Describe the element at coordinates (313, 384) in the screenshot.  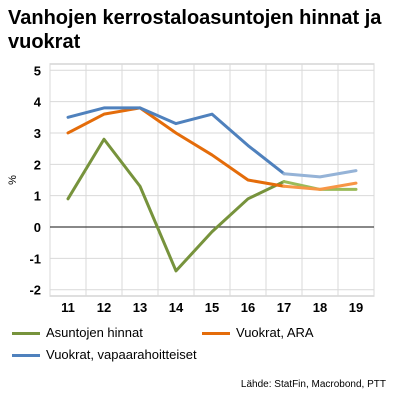
I see `source-note: Lähde: StatFin, Macrobond, PTT` at that location.